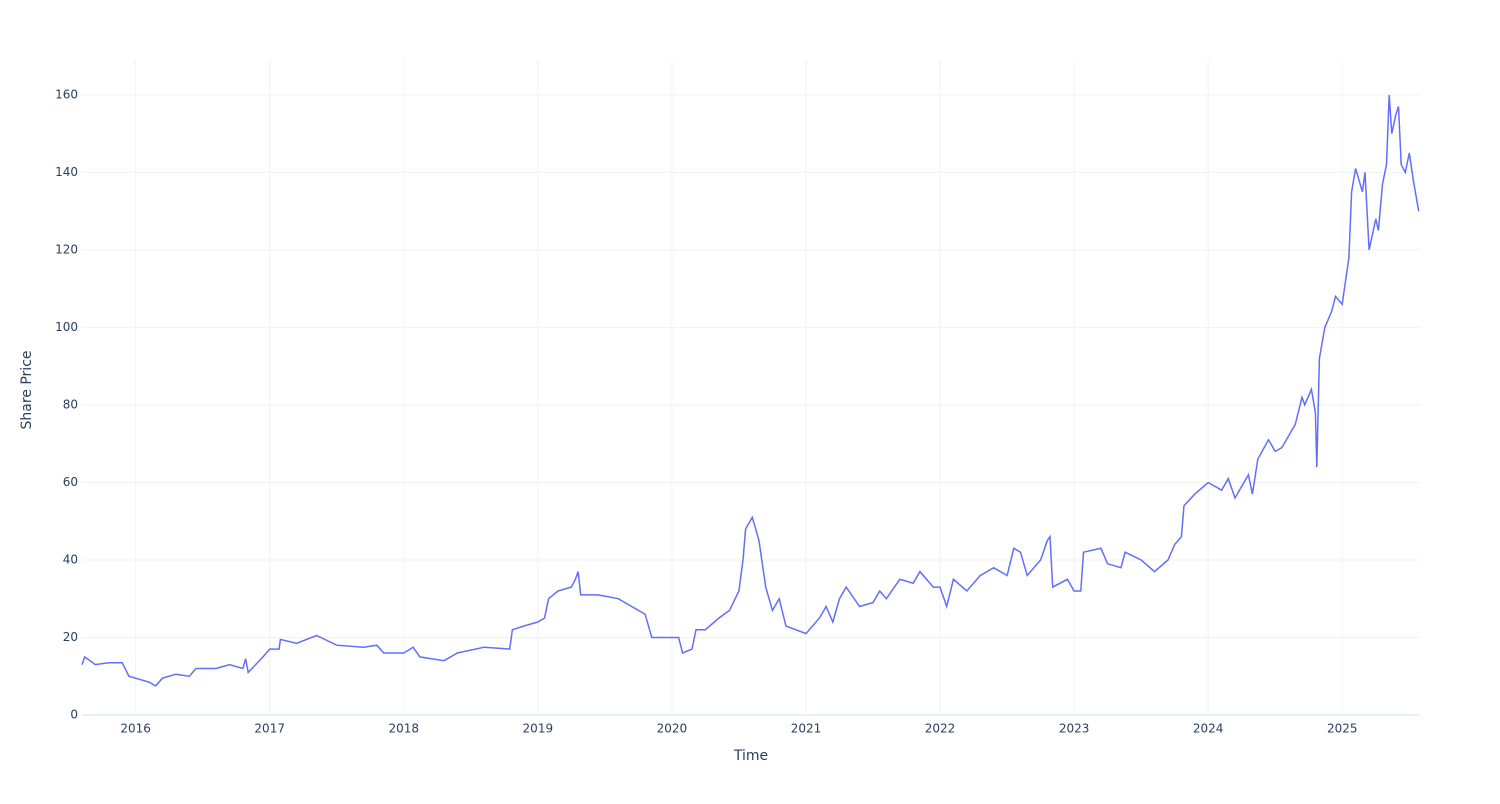 This screenshot has width=1500, height=804. Describe the element at coordinates (66, 249) in the screenshot. I see `y-tick-label: 120` at that location.